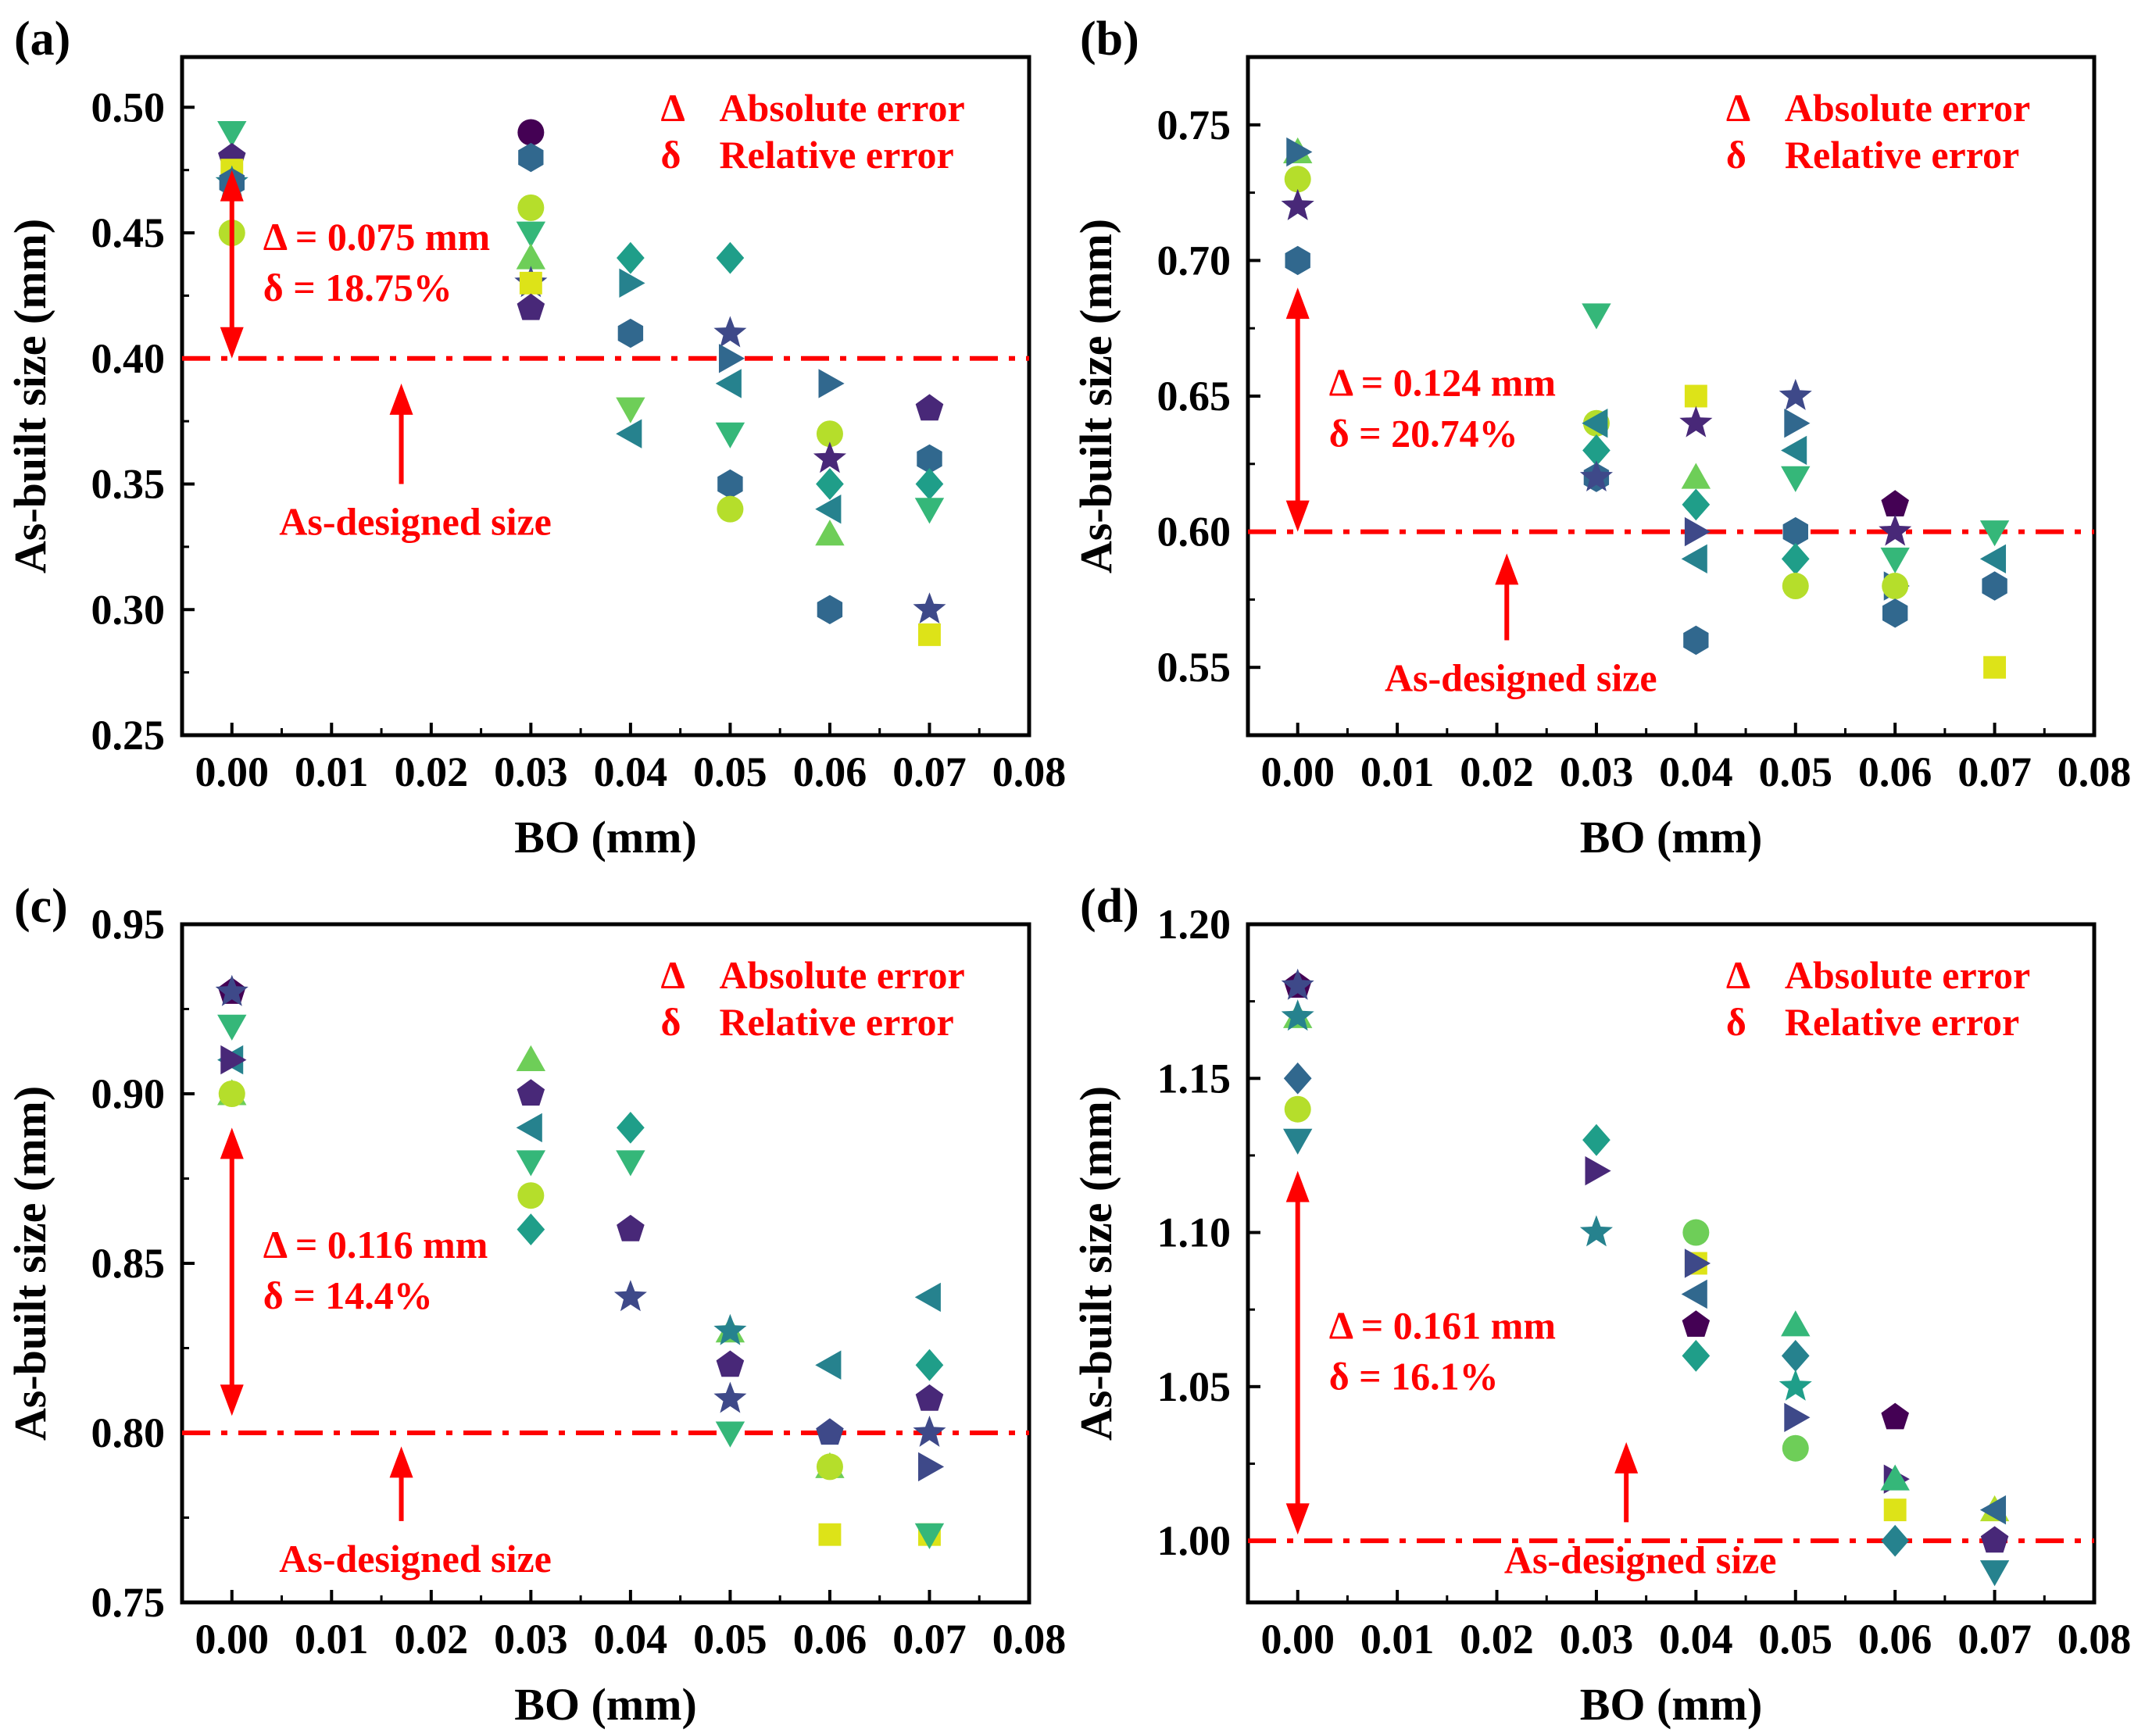  I want to click on y-tick-label: 1.00, so click(1194, 1540).